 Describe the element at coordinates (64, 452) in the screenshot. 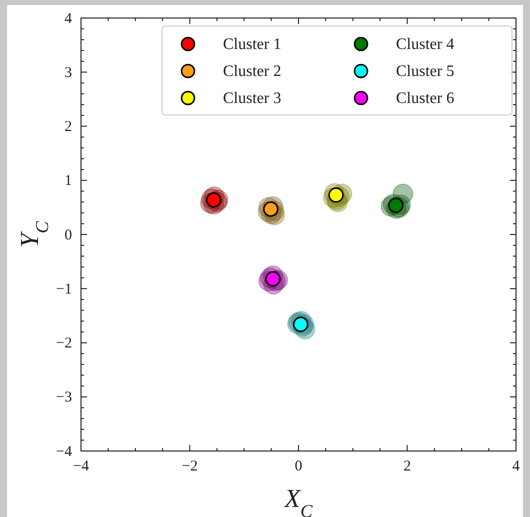

I see `y-tick-label: −4` at that location.